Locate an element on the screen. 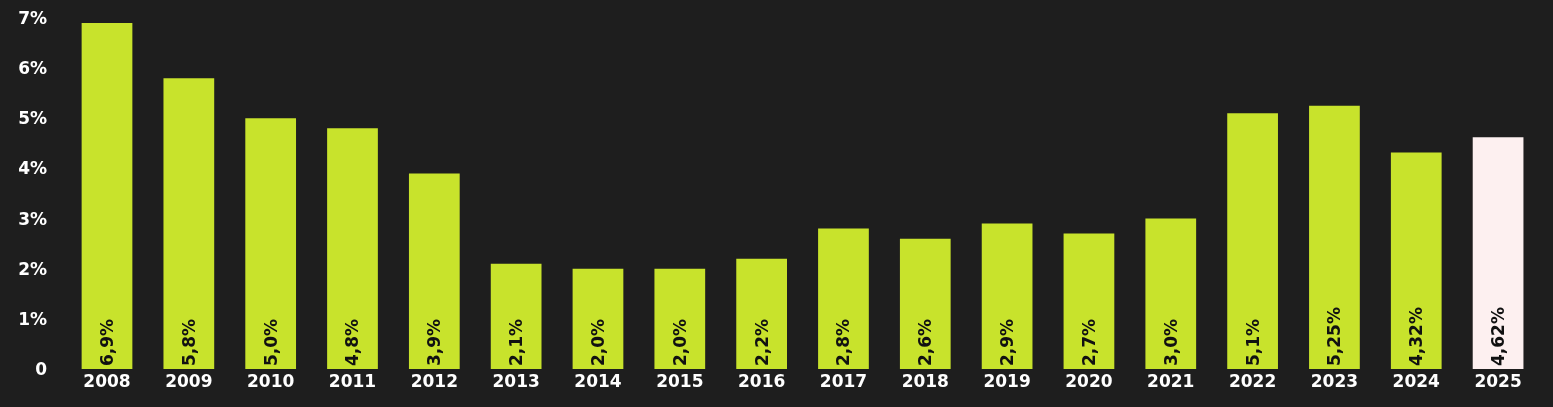 This screenshot has width=1553, height=407. x-tick-label: 2019 is located at coordinates (1007, 381).